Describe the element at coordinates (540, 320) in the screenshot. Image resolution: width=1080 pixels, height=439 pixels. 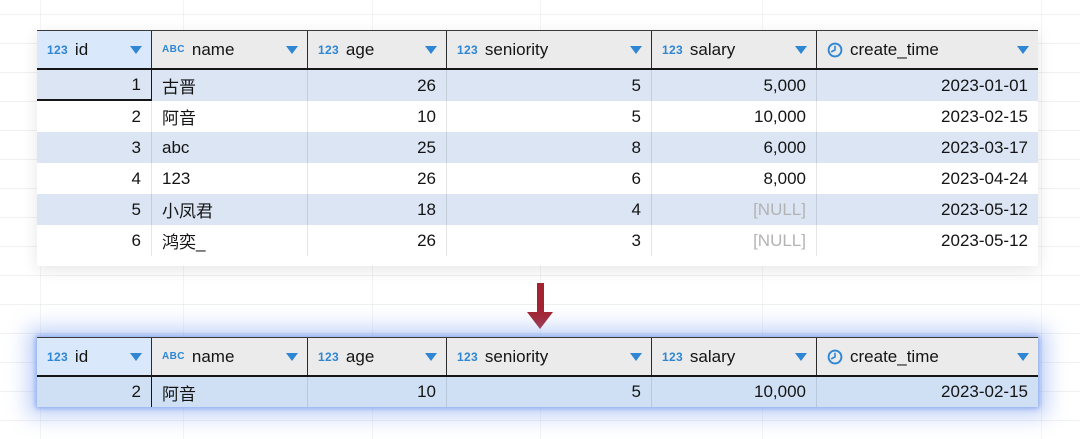
I see `down-arrow-head` at that location.